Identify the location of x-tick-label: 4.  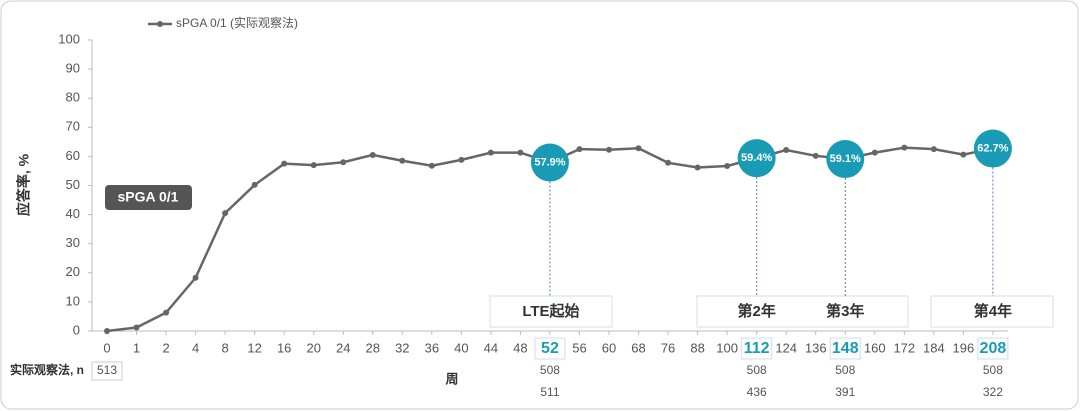
(195, 347).